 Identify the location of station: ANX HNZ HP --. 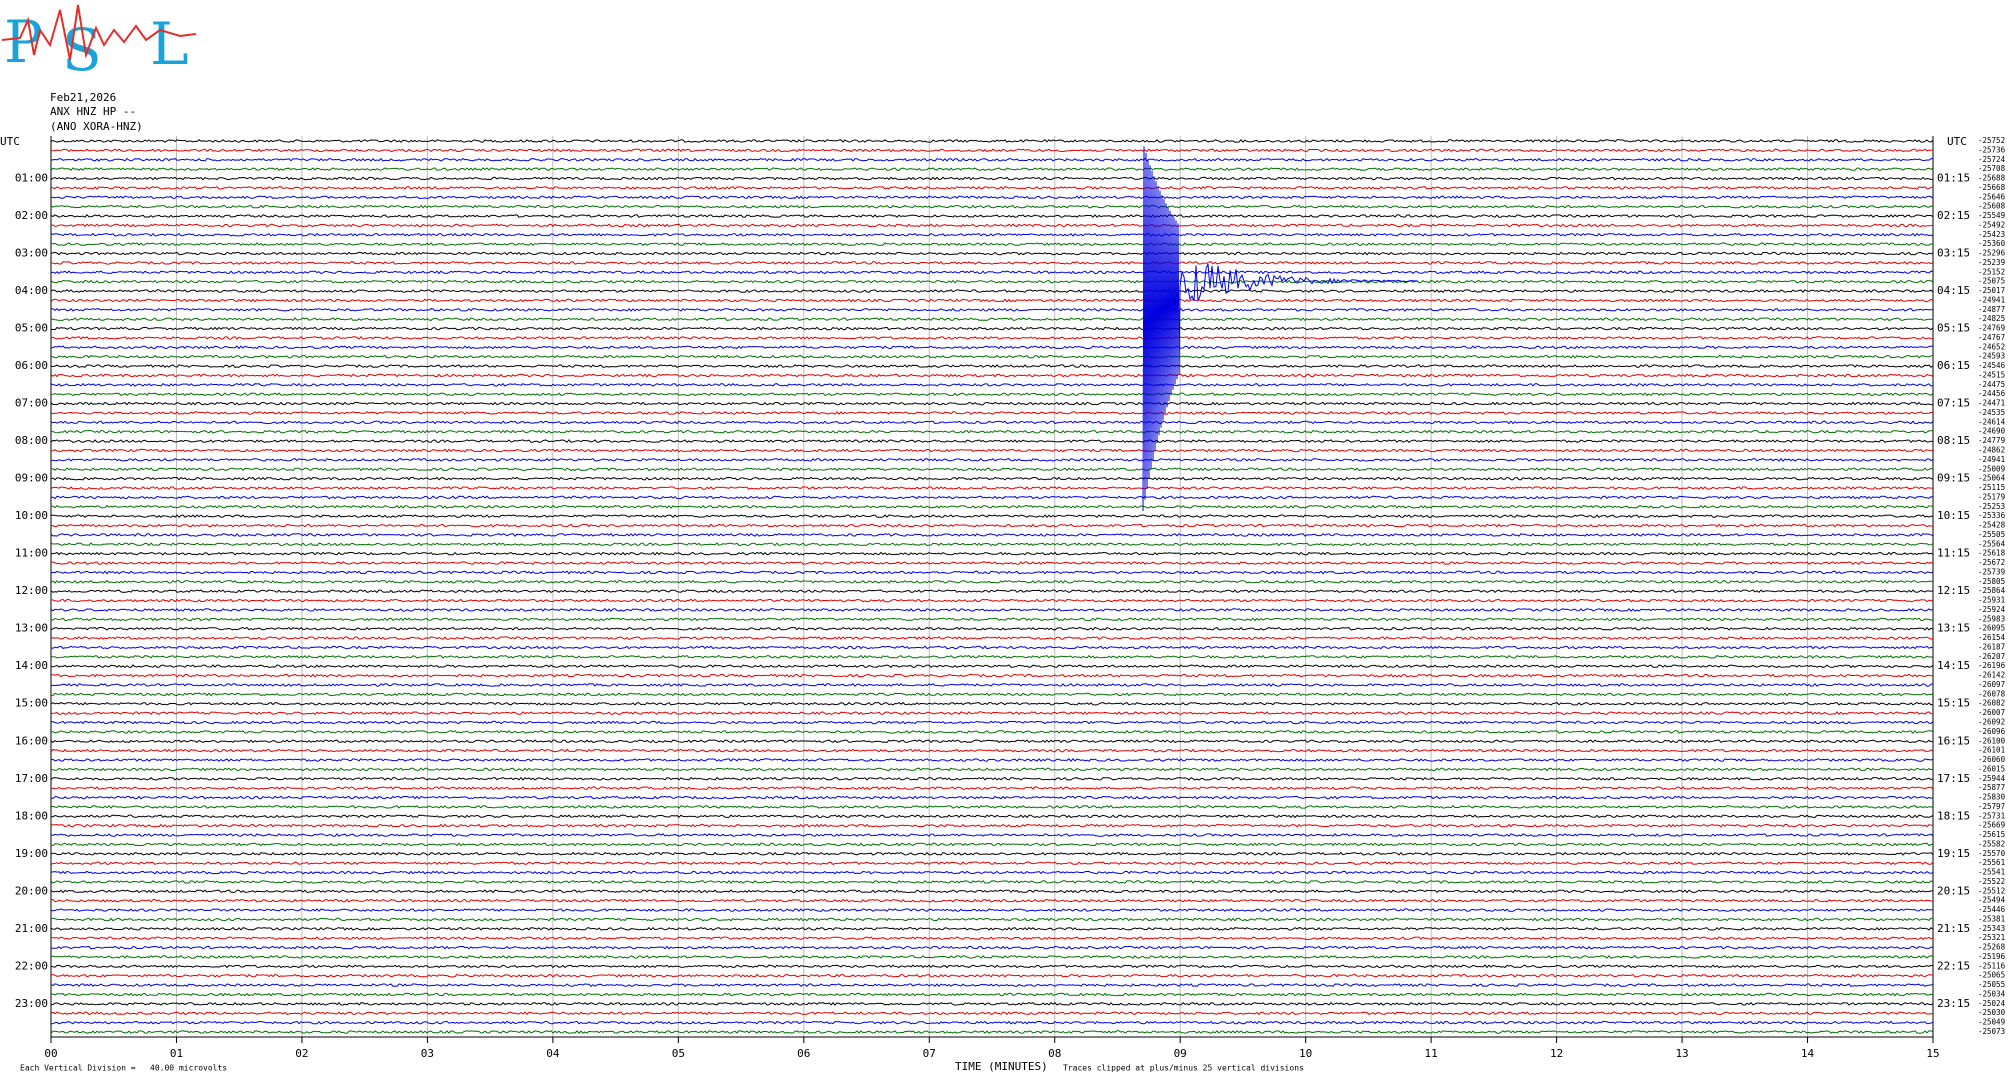
(93, 111).